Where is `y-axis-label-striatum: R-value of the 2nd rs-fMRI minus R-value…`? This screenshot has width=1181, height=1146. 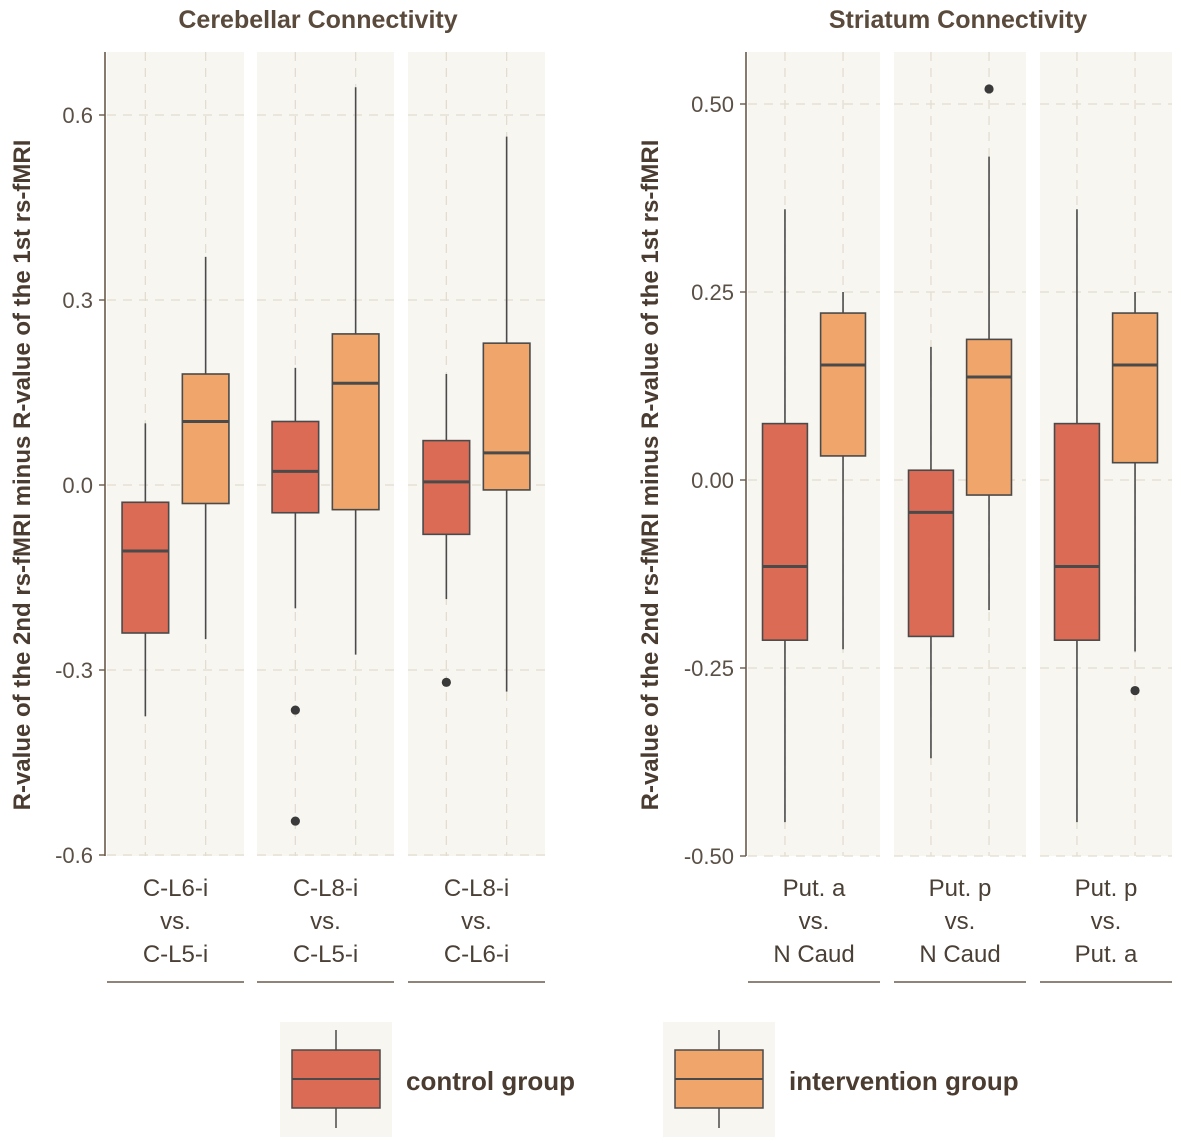
y-axis-label-striatum: R-value of the 2nd rs-fMRI minus R-value… is located at coordinates (650, 475).